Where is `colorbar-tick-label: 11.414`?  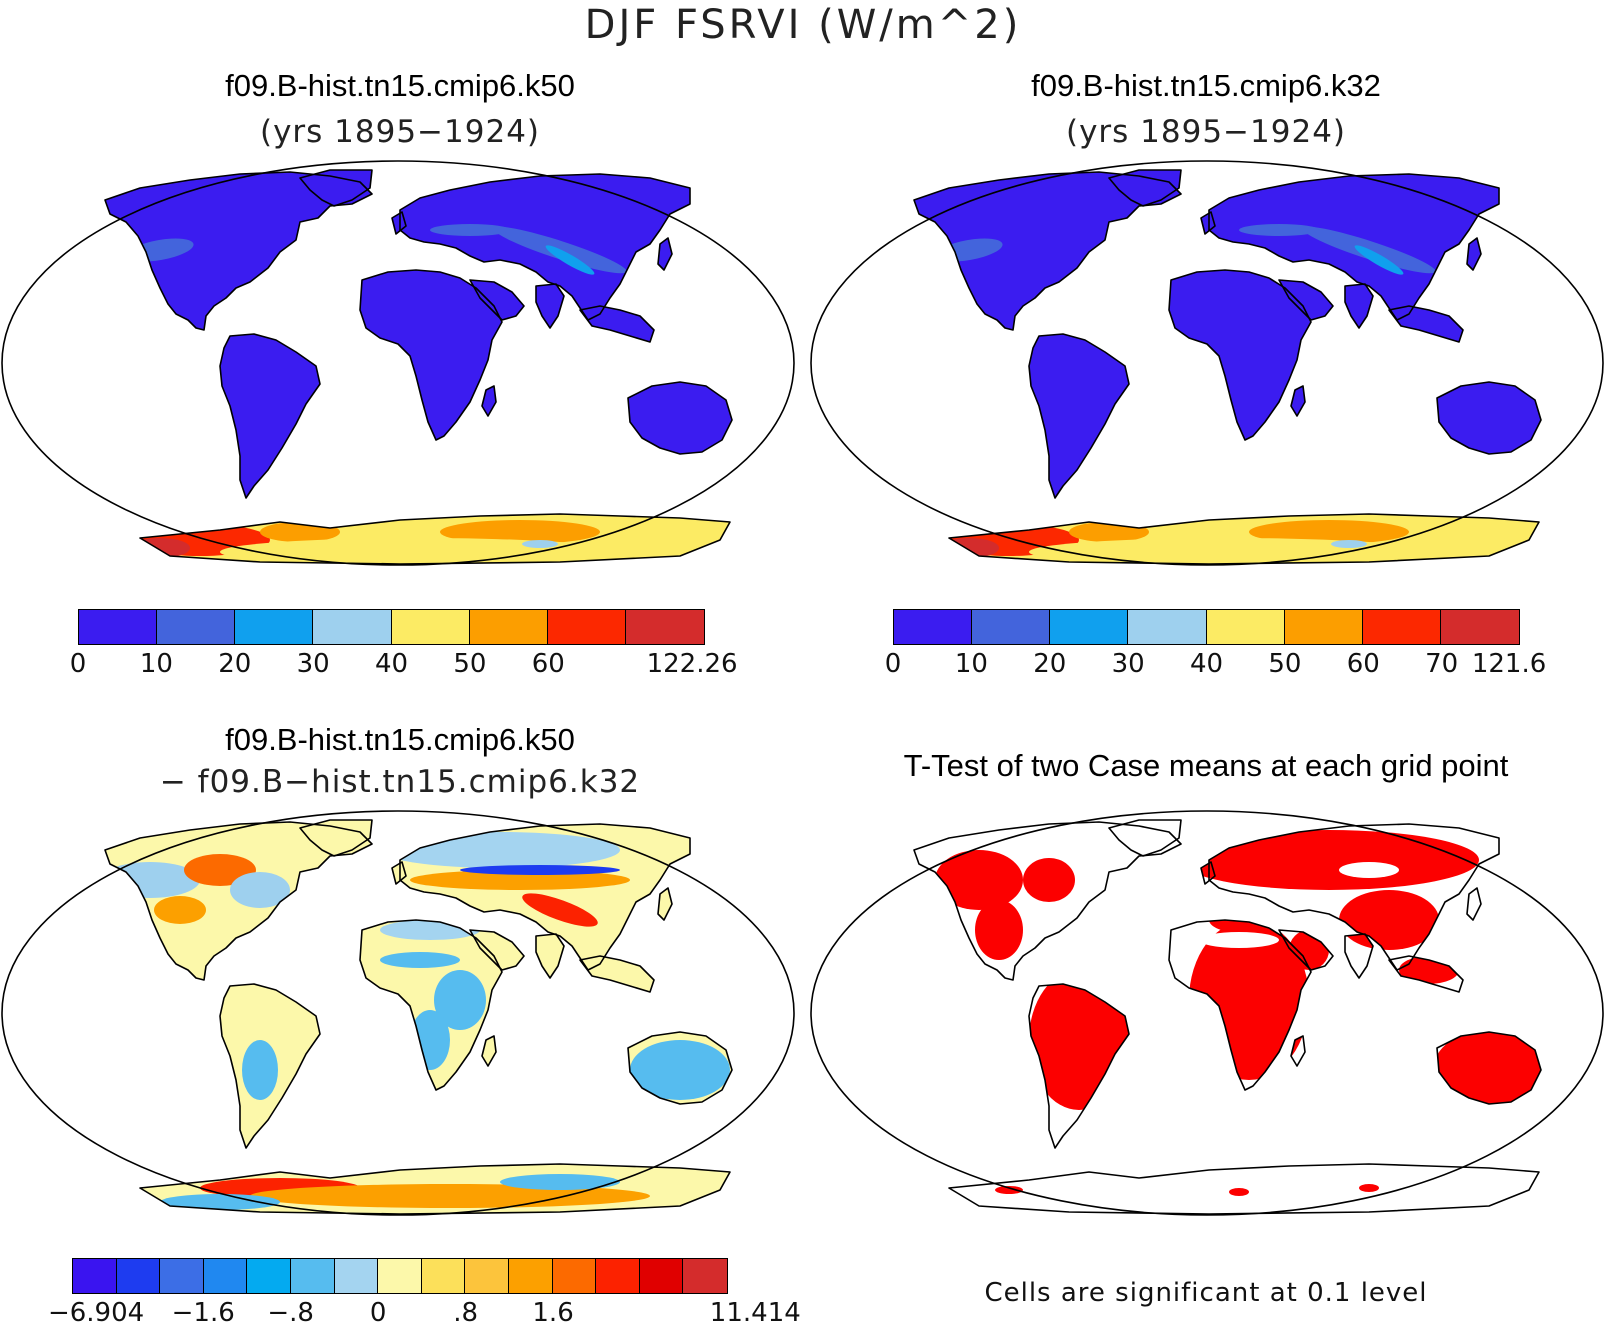 colorbar-tick-label: 11.414 is located at coordinates (755, 1313).